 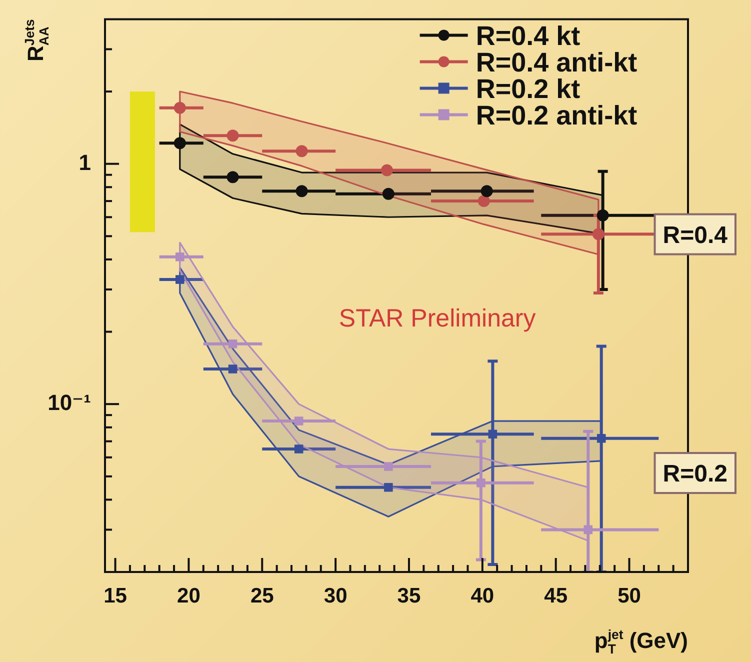 What do you see at coordinates (482, 596) in the screenshot?
I see `x-tick-label: 40` at bounding box center [482, 596].